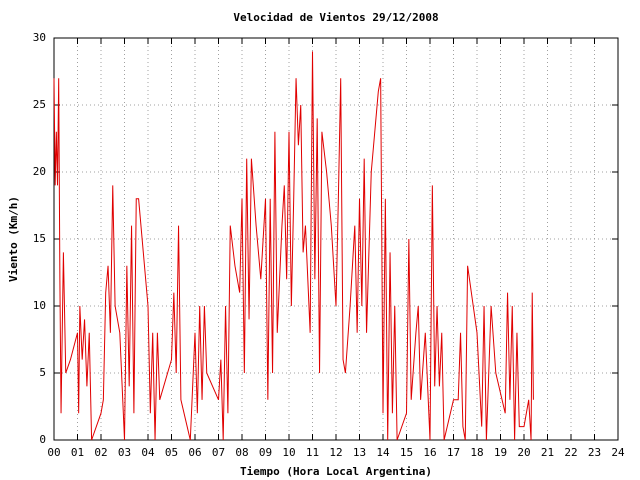 This screenshot has width=640, height=480. What do you see at coordinates (124, 452) in the screenshot?
I see `x-tick-label: 03` at bounding box center [124, 452].